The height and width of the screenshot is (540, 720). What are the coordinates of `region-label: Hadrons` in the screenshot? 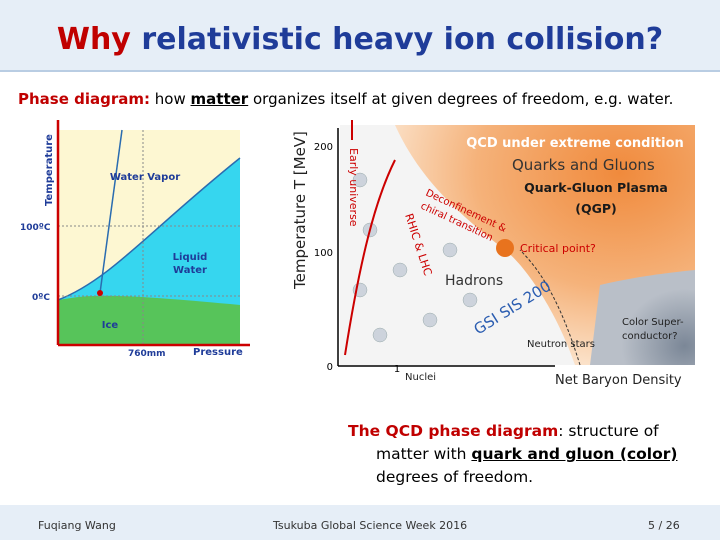 It's located at (474, 281).